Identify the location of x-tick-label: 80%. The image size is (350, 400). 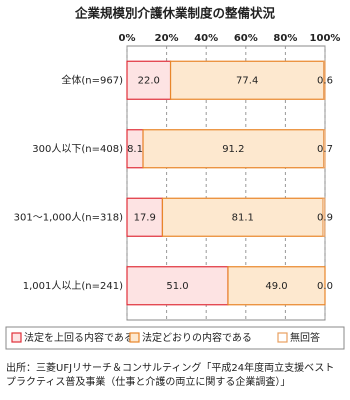
(285, 38).